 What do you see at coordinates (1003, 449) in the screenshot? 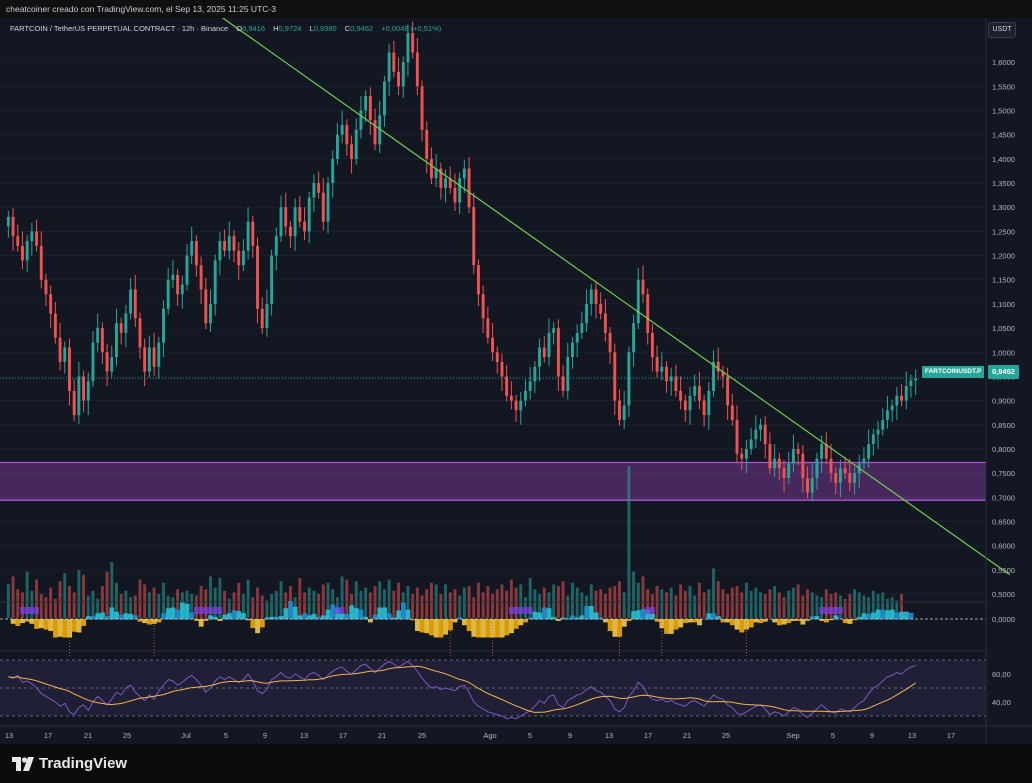
I see `y-axis-tick-label: 0,8000` at bounding box center [1003, 449].